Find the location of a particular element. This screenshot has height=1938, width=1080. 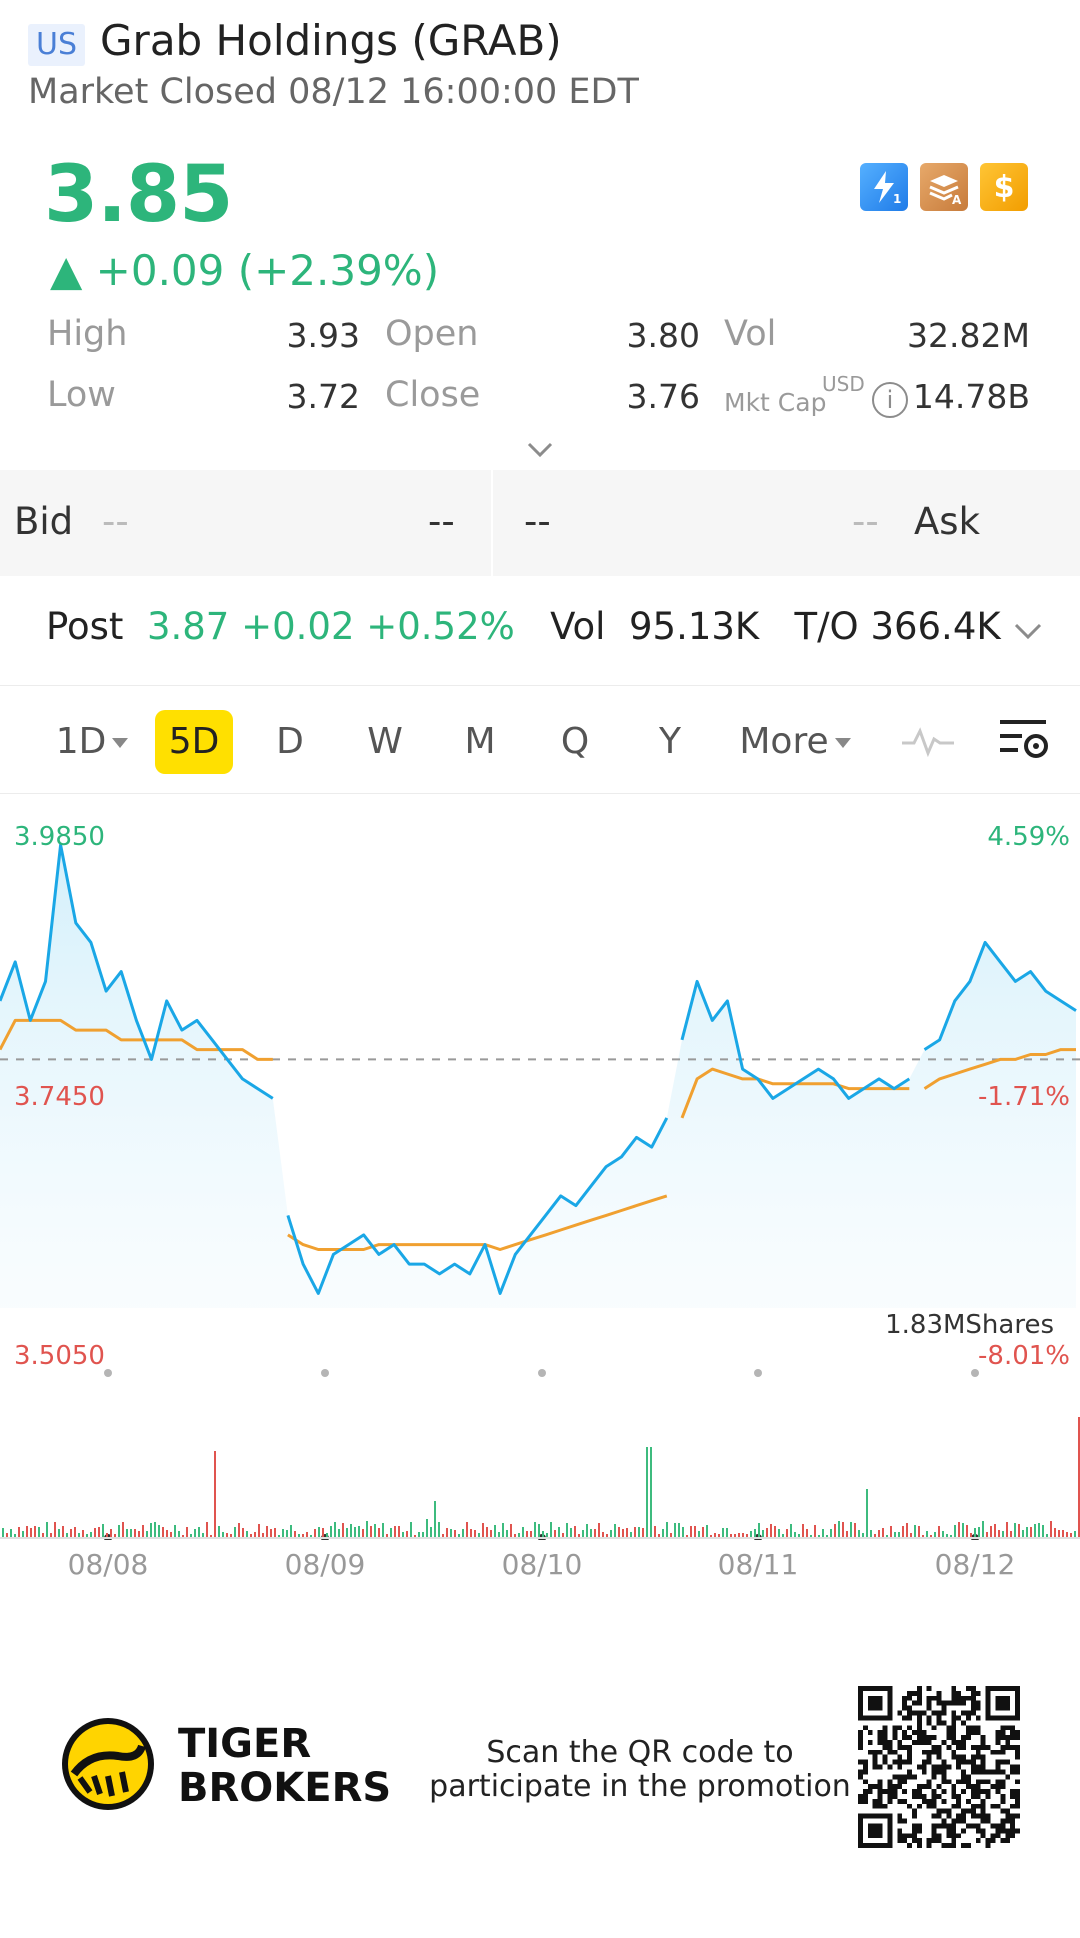

tab-w: W is located at coordinates (385, 741).